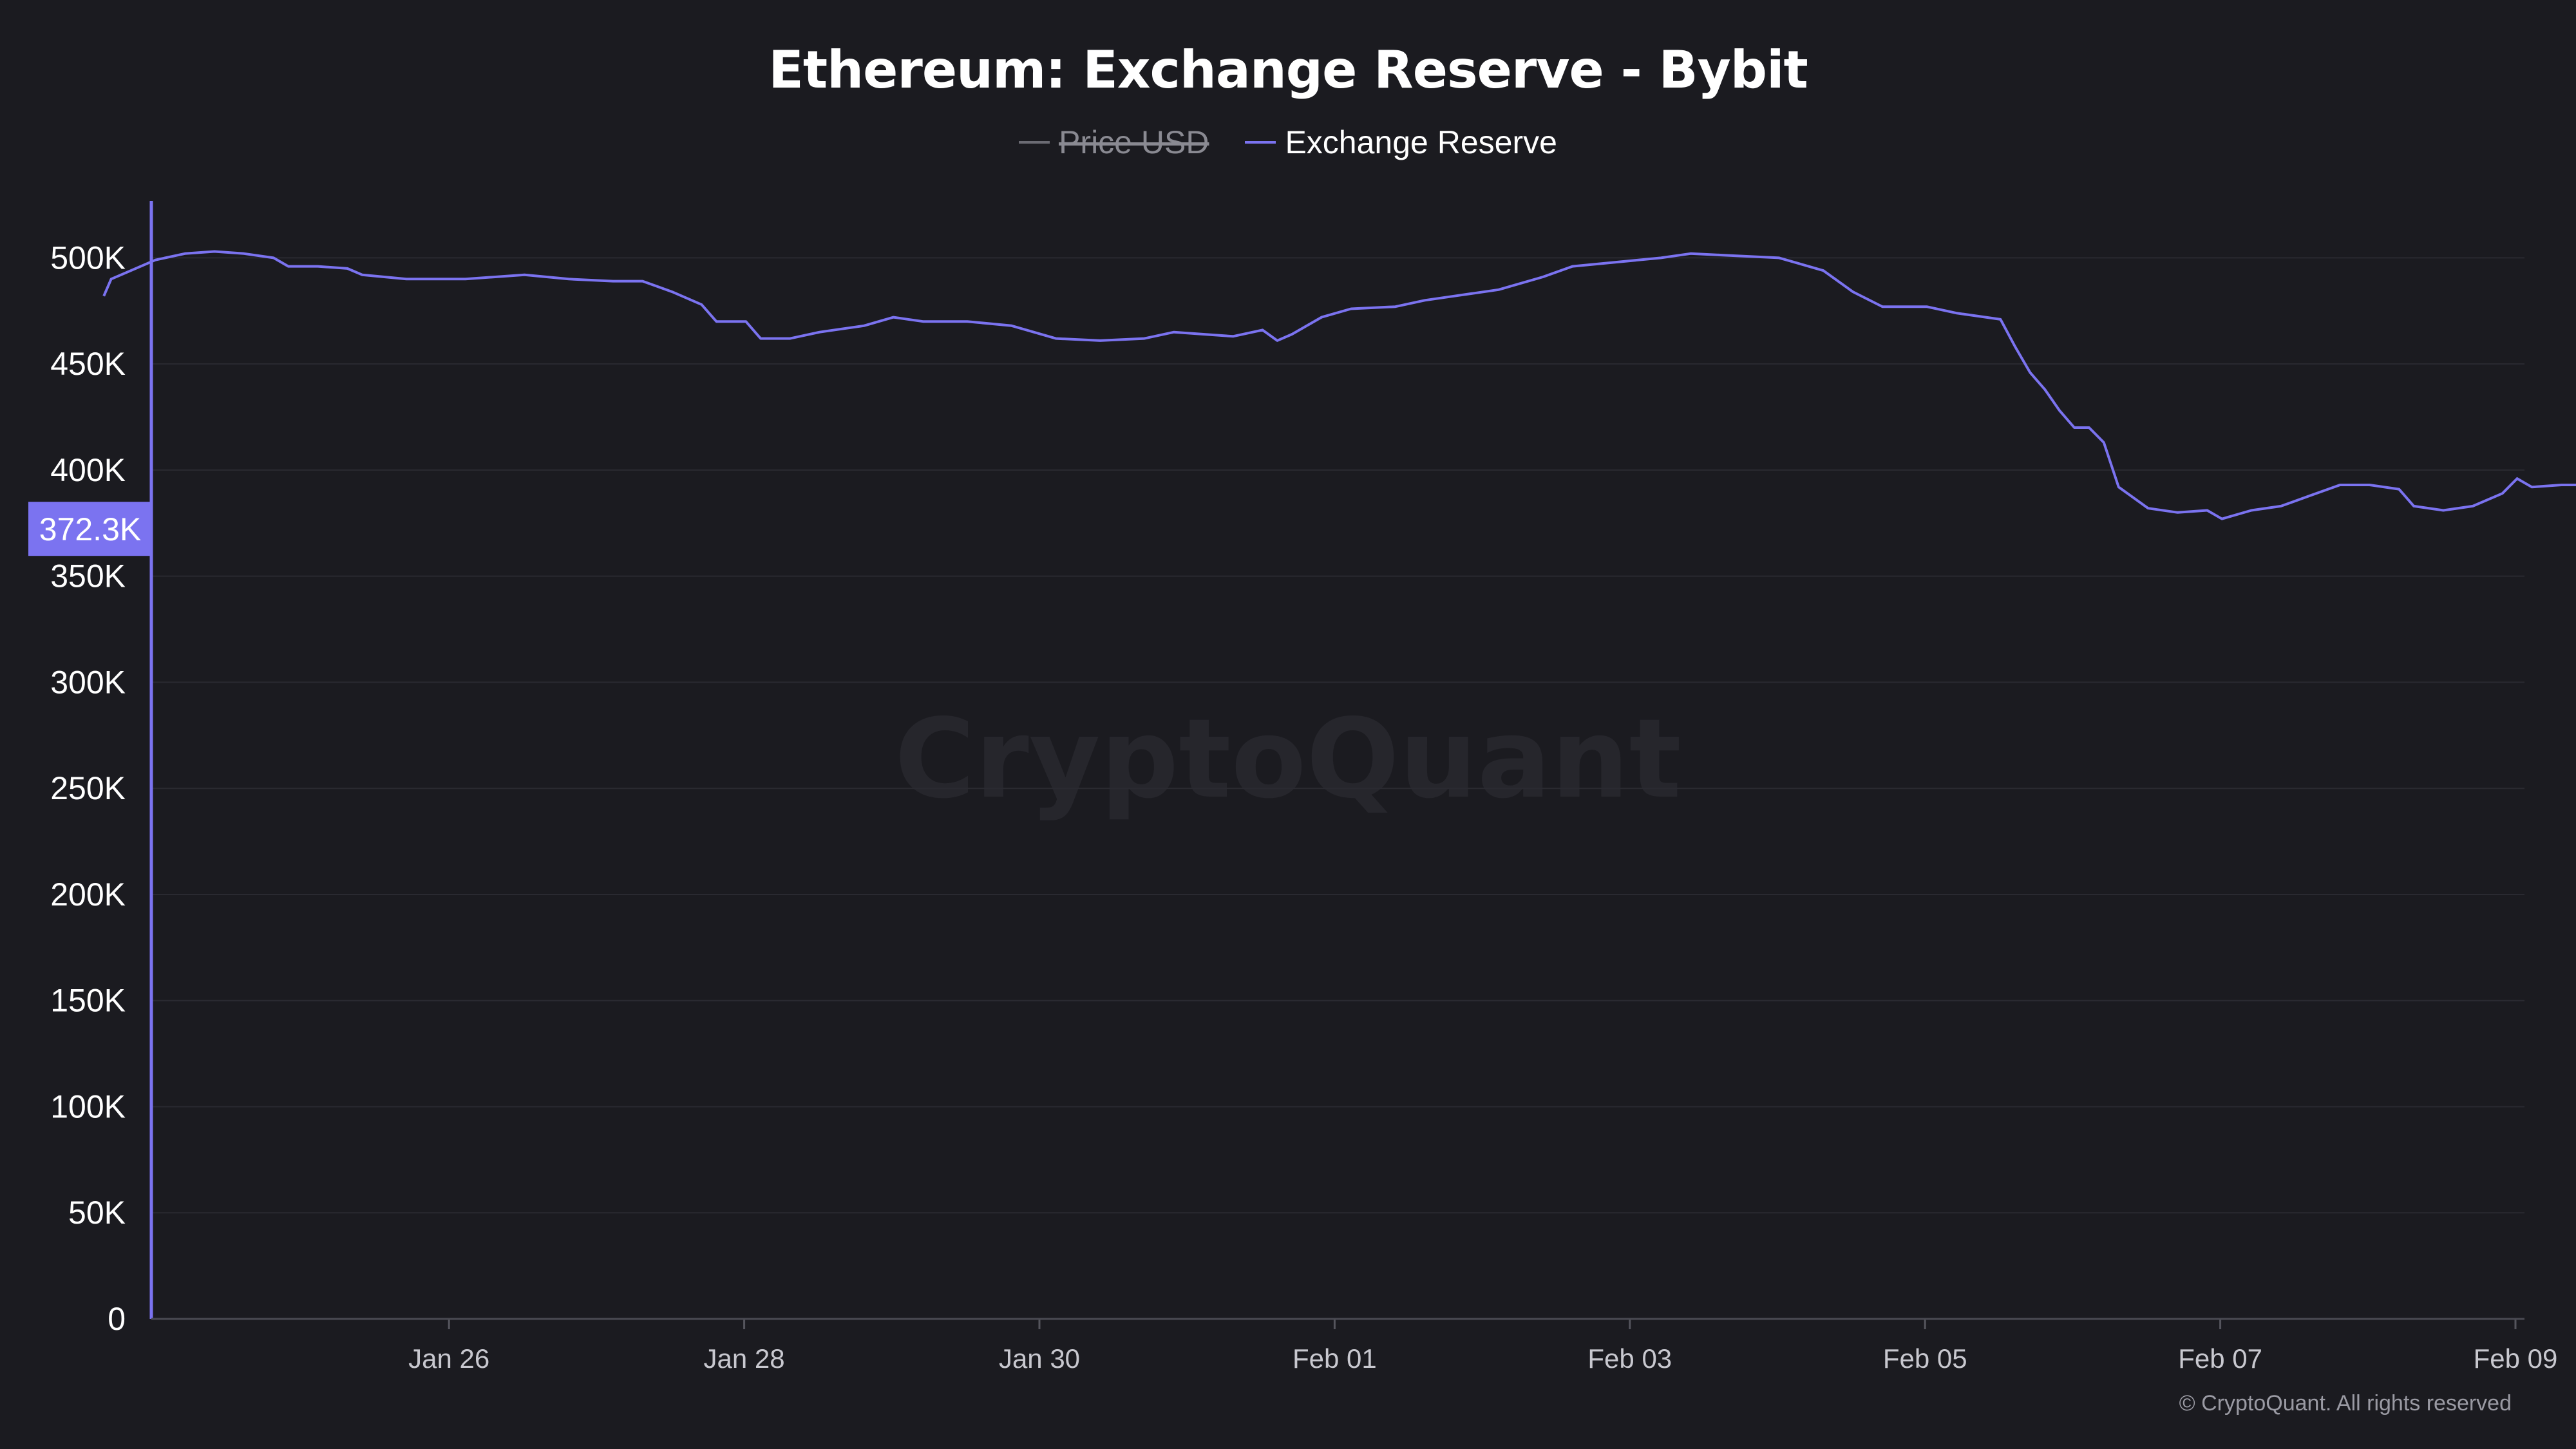  What do you see at coordinates (117, 1319) in the screenshot?
I see `y-tick-label-0: 0` at bounding box center [117, 1319].